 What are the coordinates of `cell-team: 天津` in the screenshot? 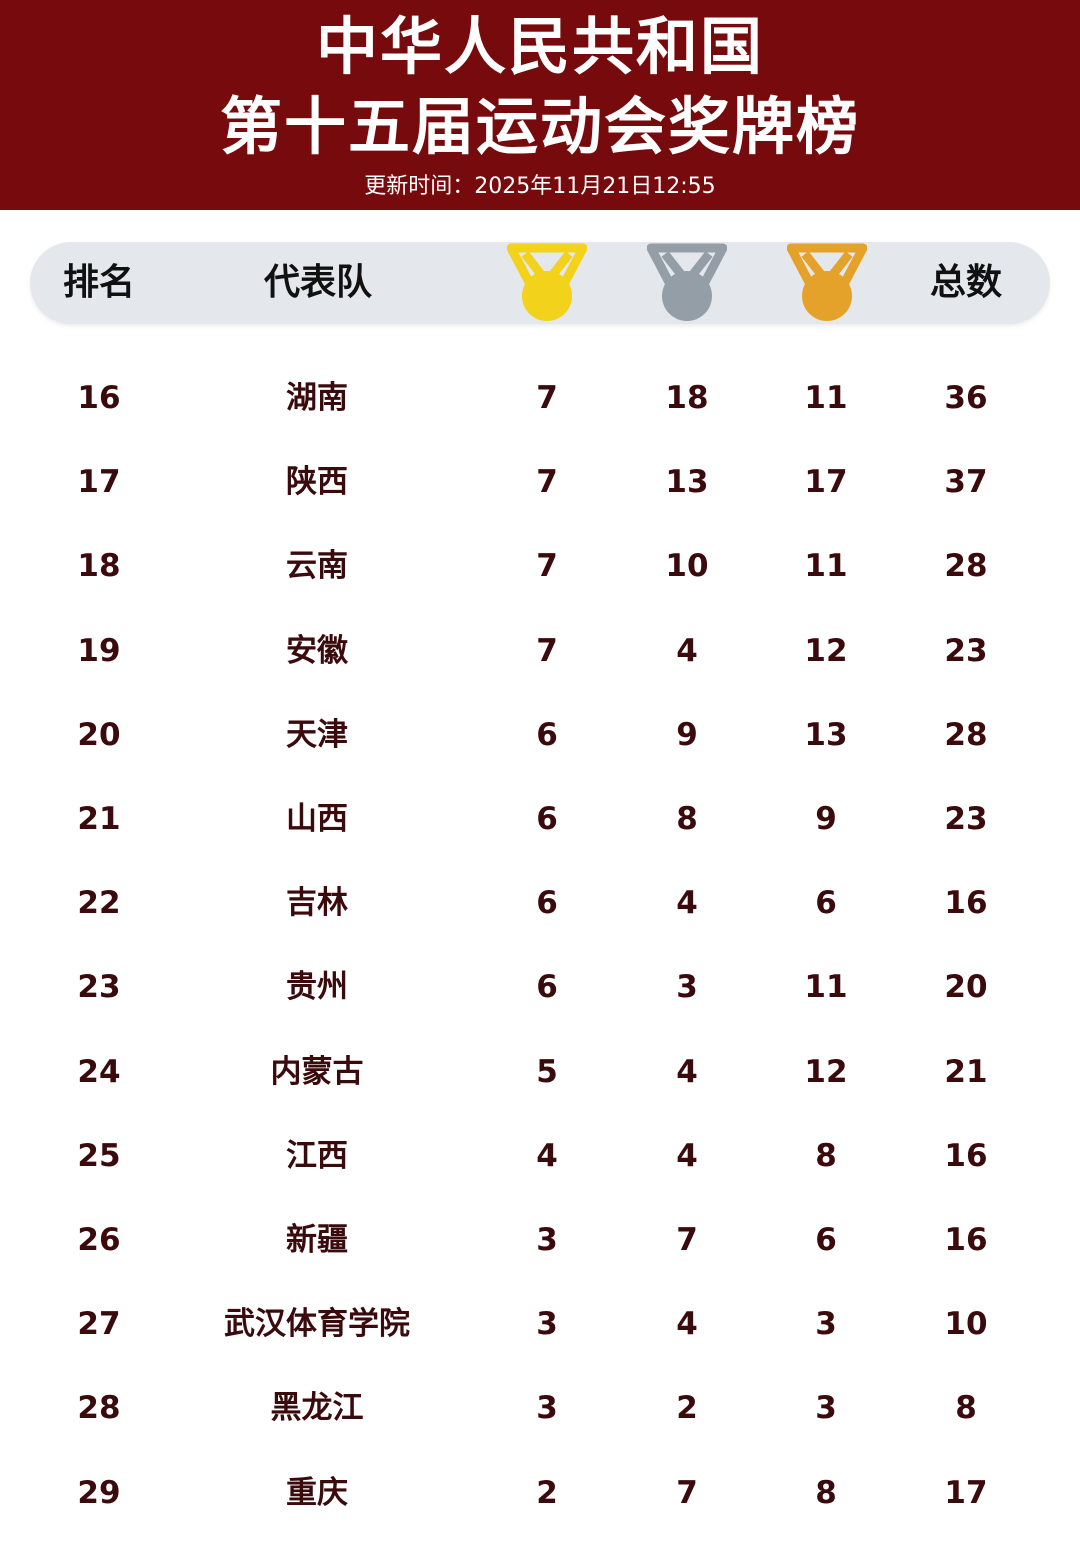 It's located at (317, 734).